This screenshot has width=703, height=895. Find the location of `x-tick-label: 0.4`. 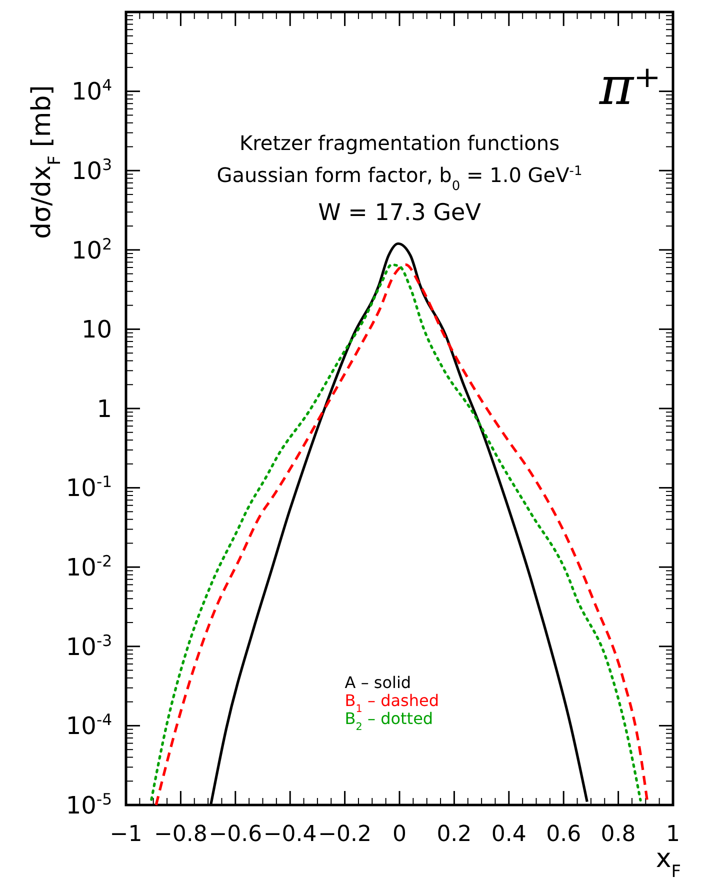

x-tick-label: 0.4 is located at coordinates (508, 834).